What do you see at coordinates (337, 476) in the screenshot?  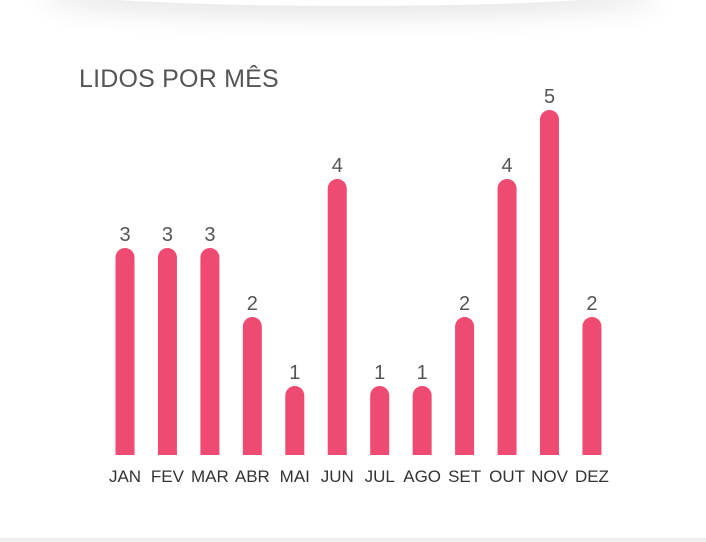 I see `tick-label-jun: JUN` at bounding box center [337, 476].